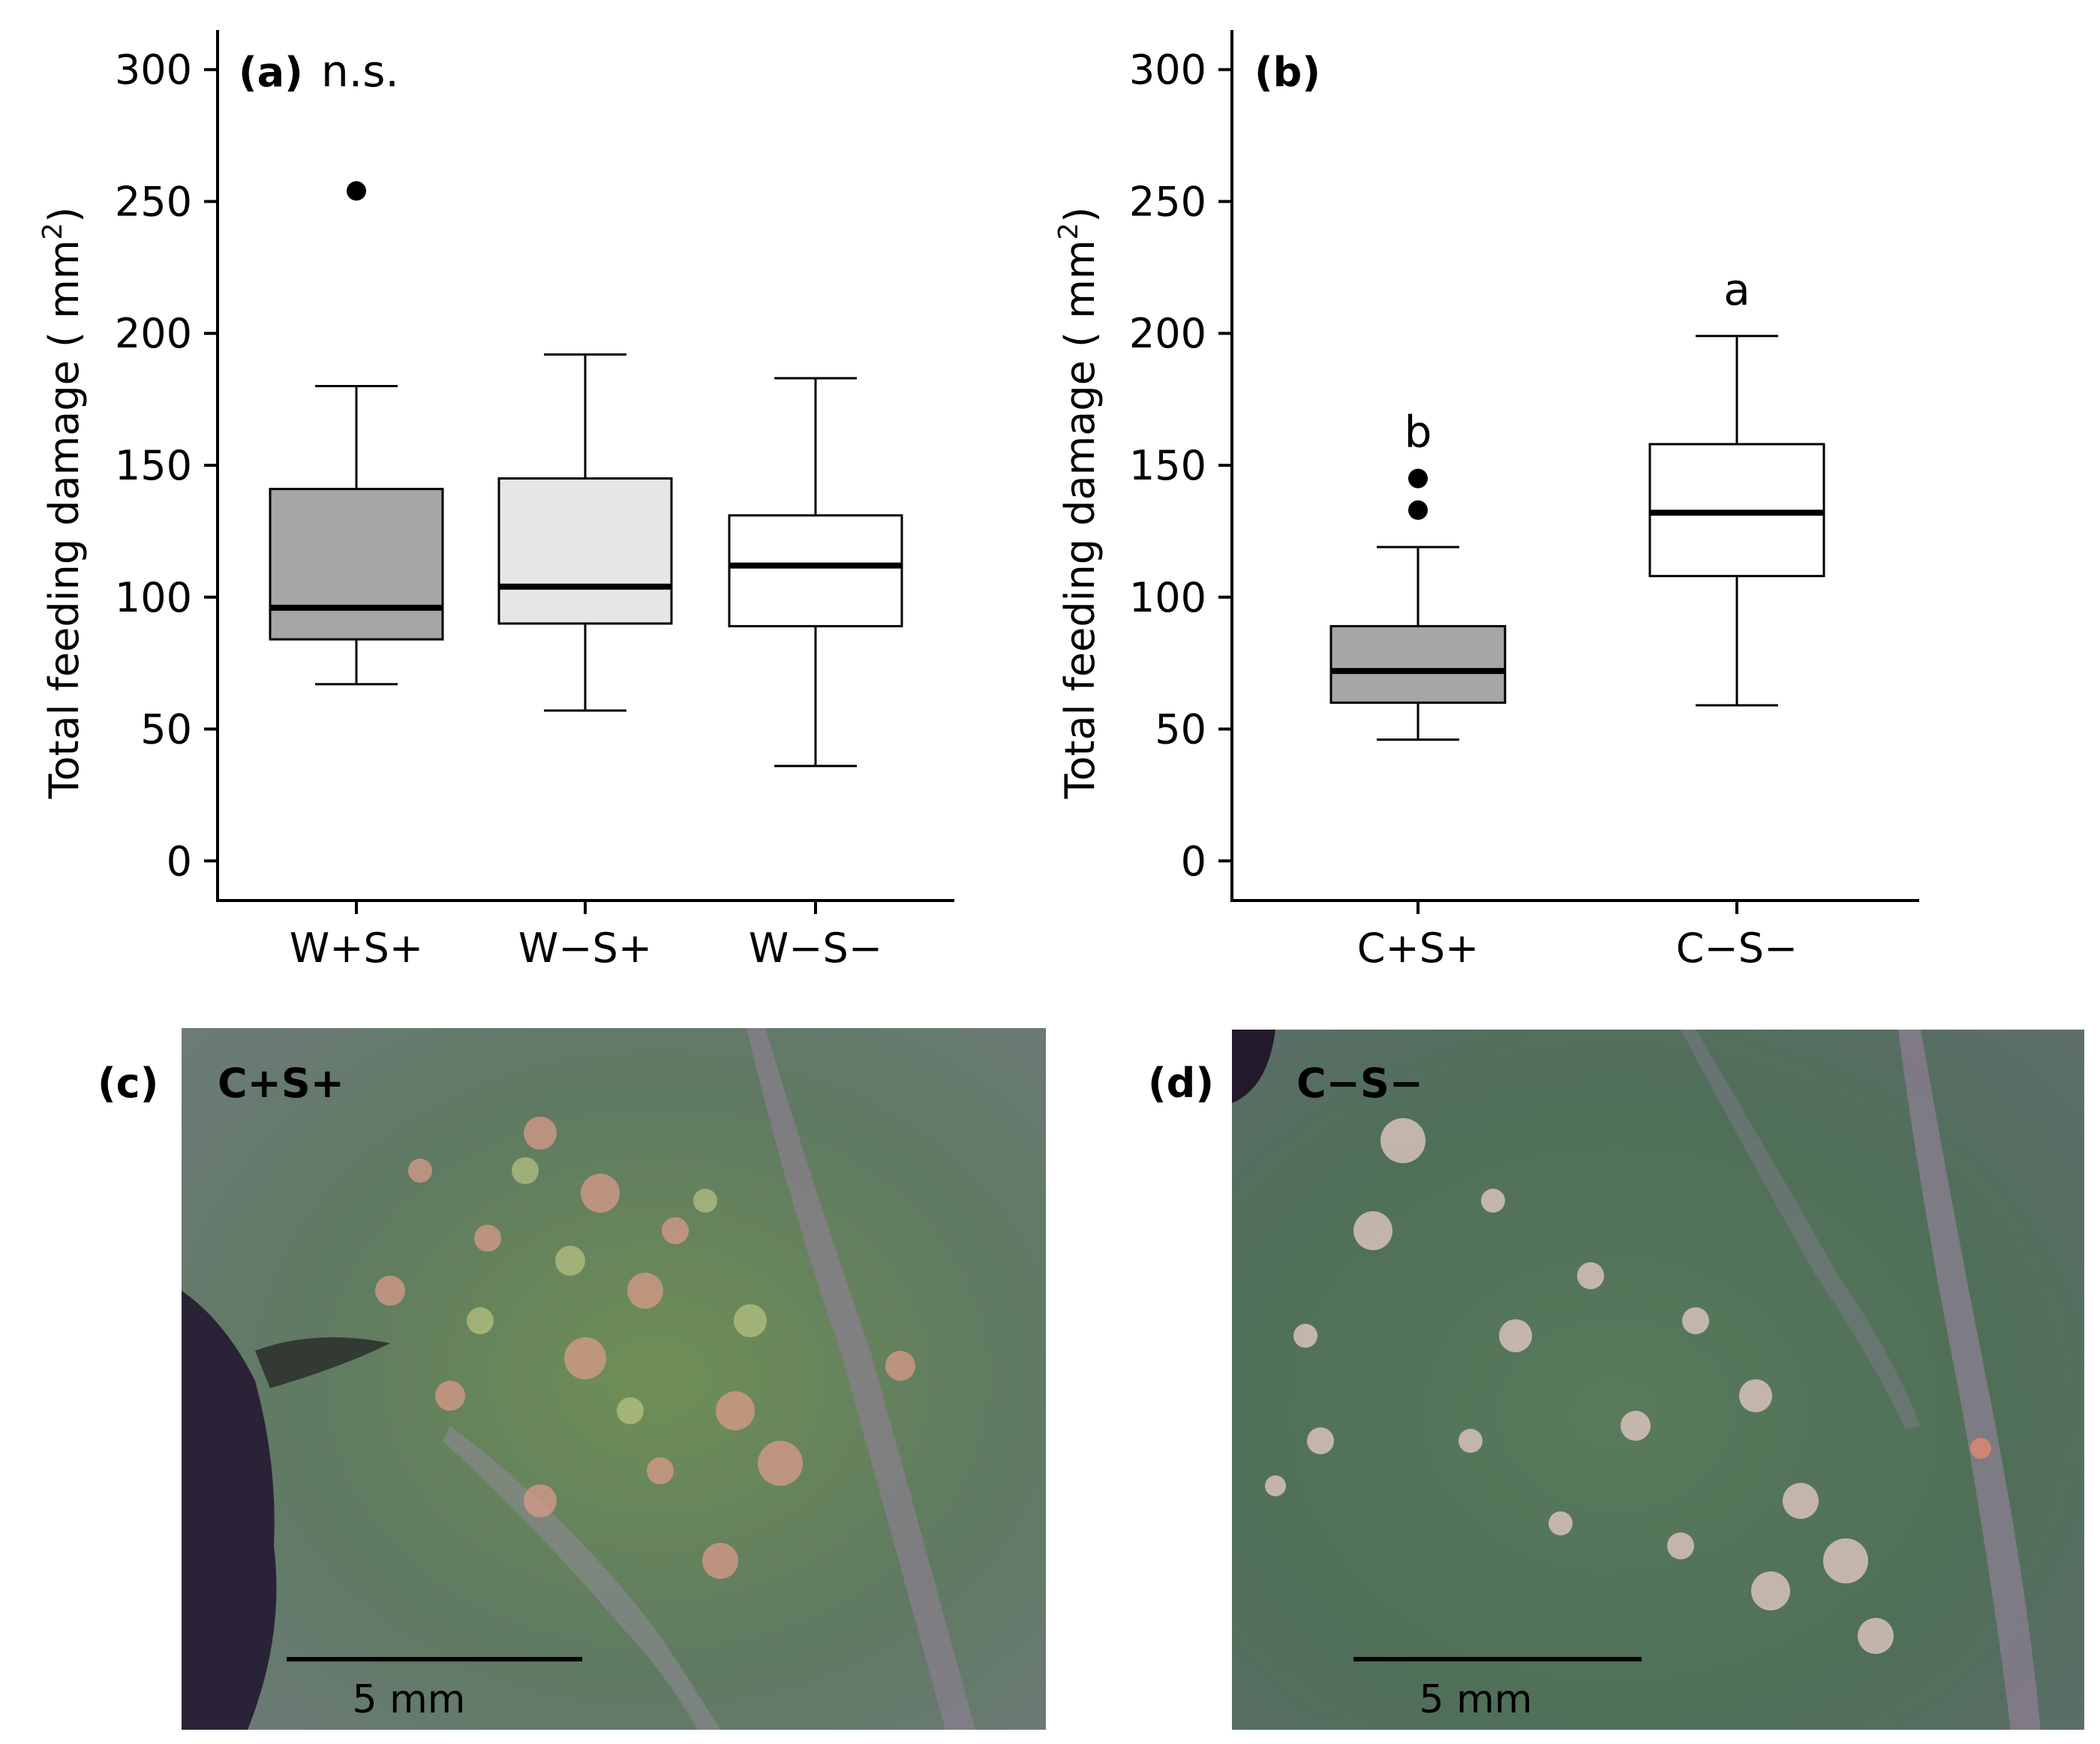 The image size is (2100, 1744). Describe the element at coordinates (1287, 72) in the screenshot. I see `panel-b-tag: (b)` at that location.